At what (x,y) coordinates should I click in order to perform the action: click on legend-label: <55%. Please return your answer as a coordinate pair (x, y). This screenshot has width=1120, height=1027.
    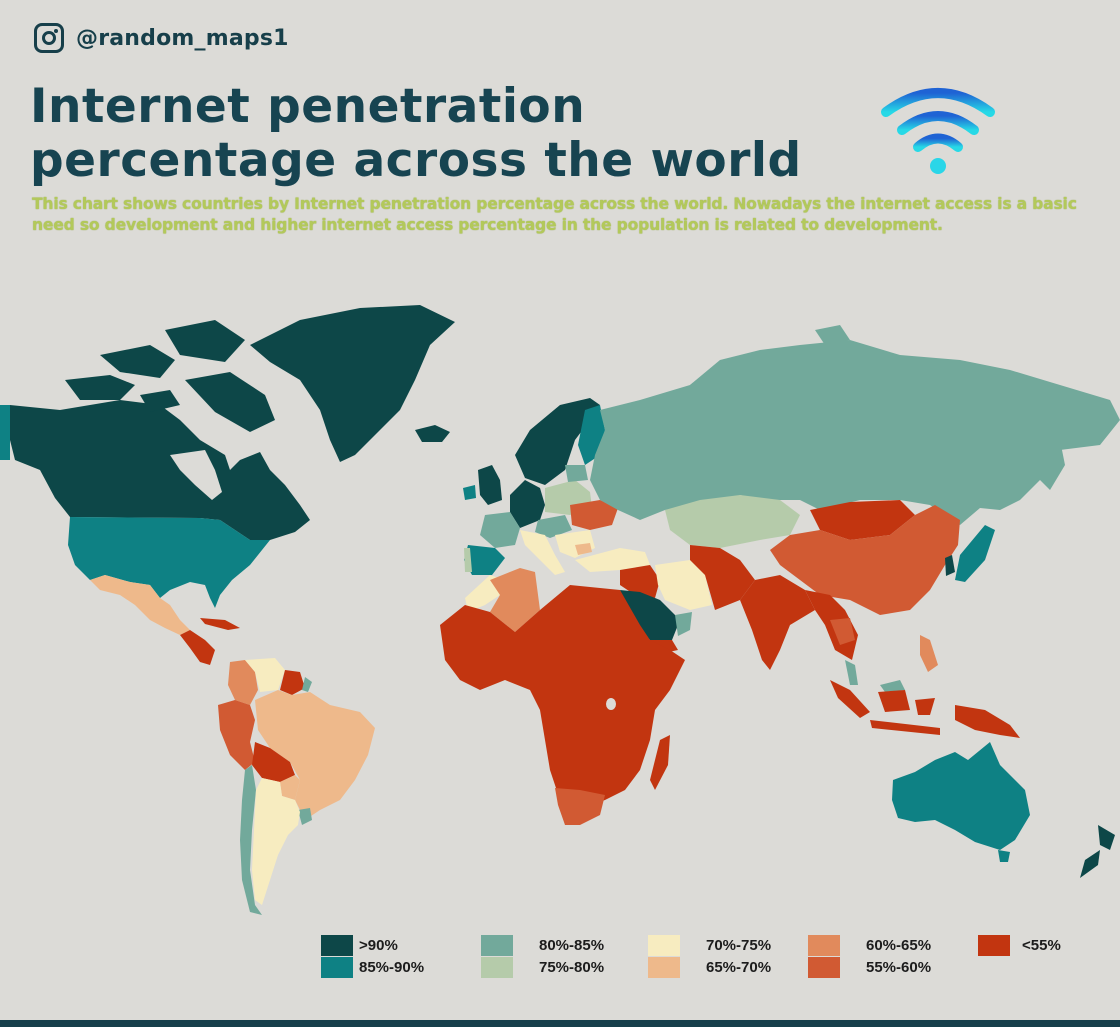
    Looking at the image, I should click on (1041, 945).